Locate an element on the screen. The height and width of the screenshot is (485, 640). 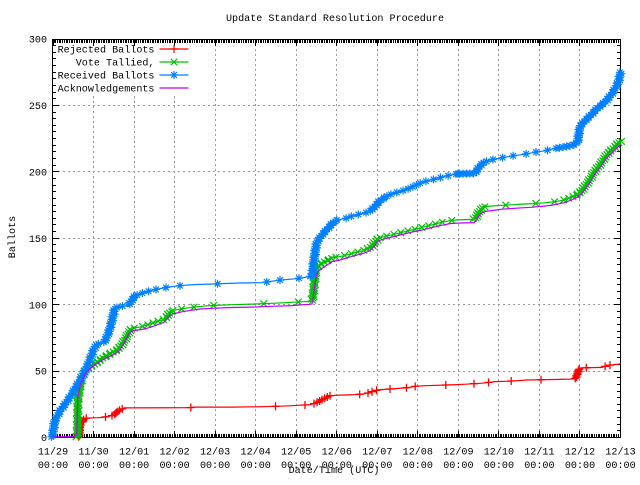
svg-text: 12/02 is located at coordinates (174, 453).